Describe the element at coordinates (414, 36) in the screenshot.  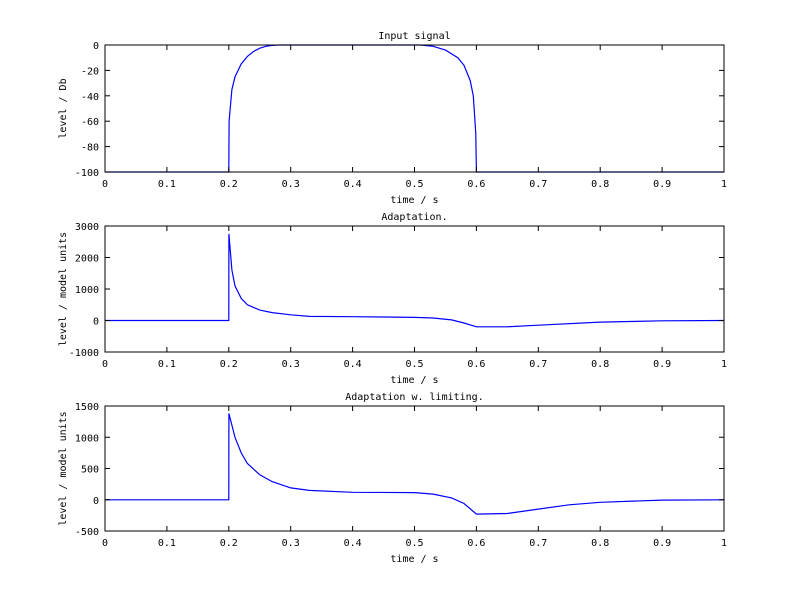
I see `subplot-title: Input signal` at that location.